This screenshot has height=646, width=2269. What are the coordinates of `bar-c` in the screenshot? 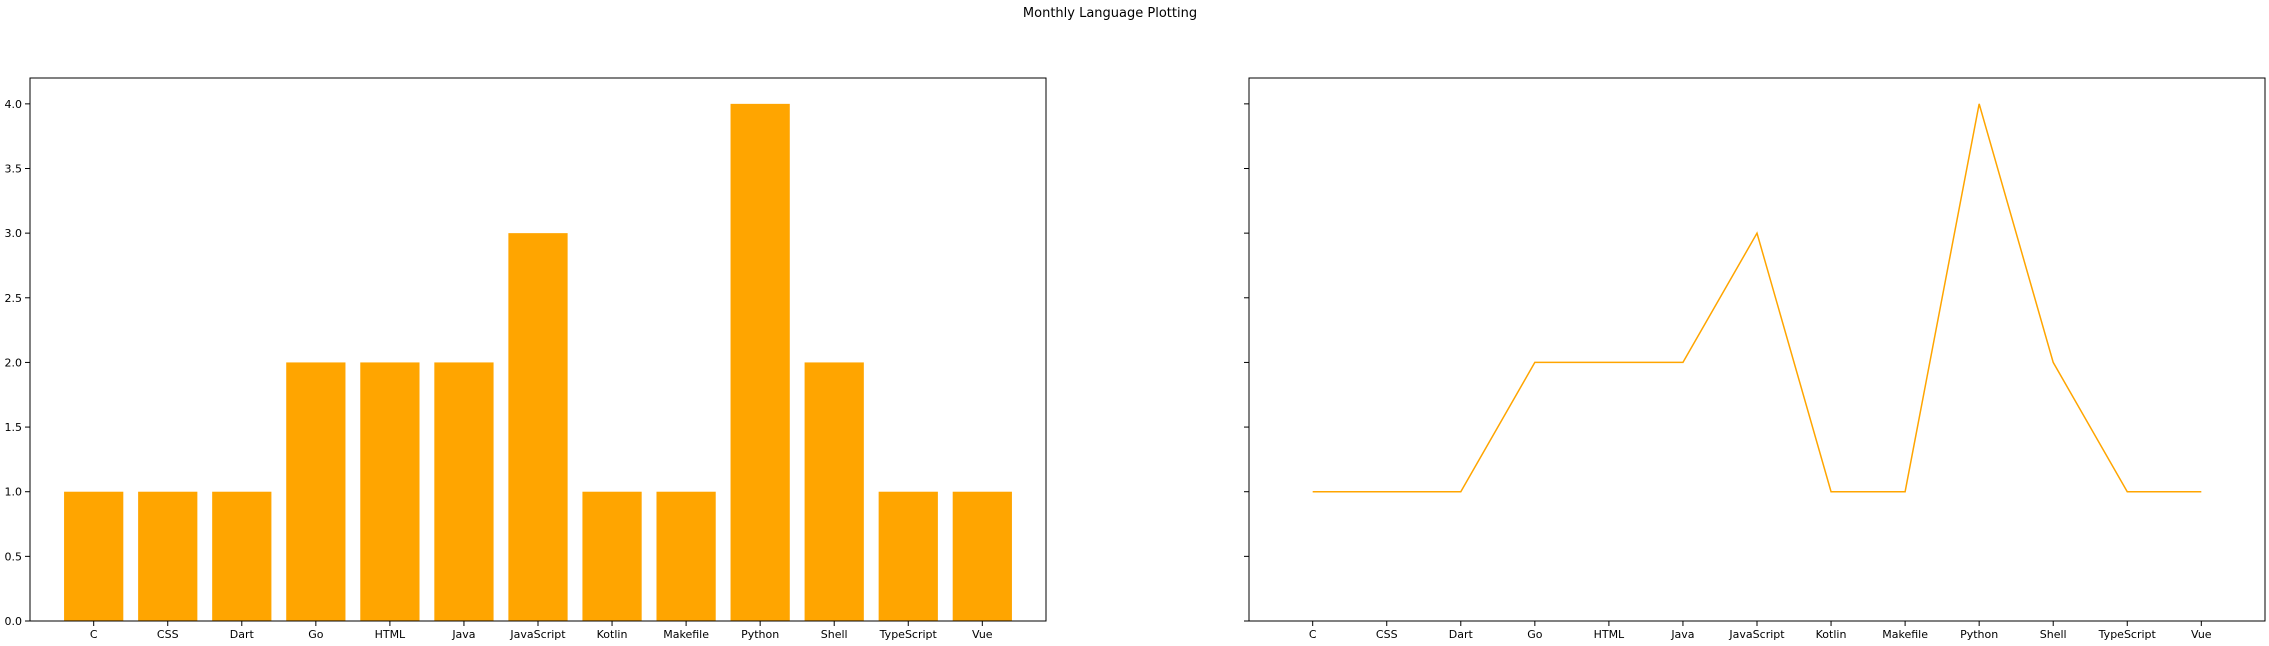 It's located at (94, 556).